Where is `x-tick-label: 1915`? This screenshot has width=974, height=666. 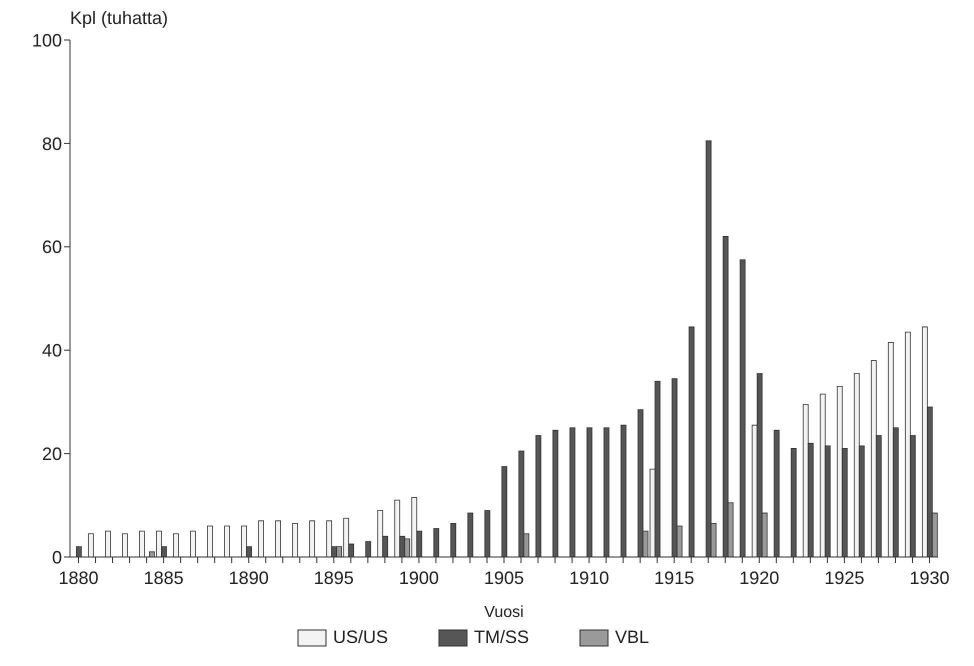
x-tick-label: 1915 is located at coordinates (674, 578).